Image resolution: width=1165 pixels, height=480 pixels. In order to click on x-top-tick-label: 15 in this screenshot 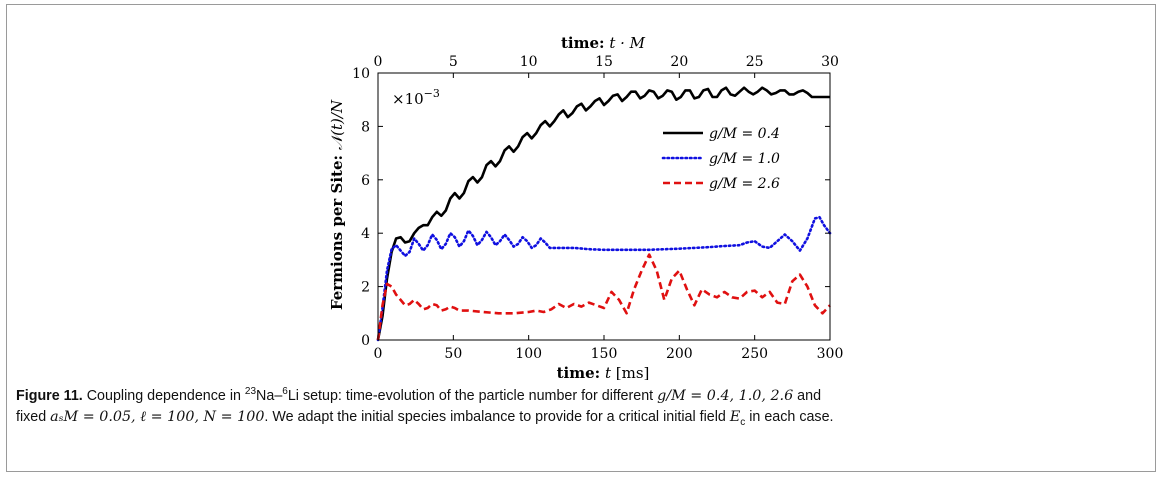, I will do `click(604, 62)`.